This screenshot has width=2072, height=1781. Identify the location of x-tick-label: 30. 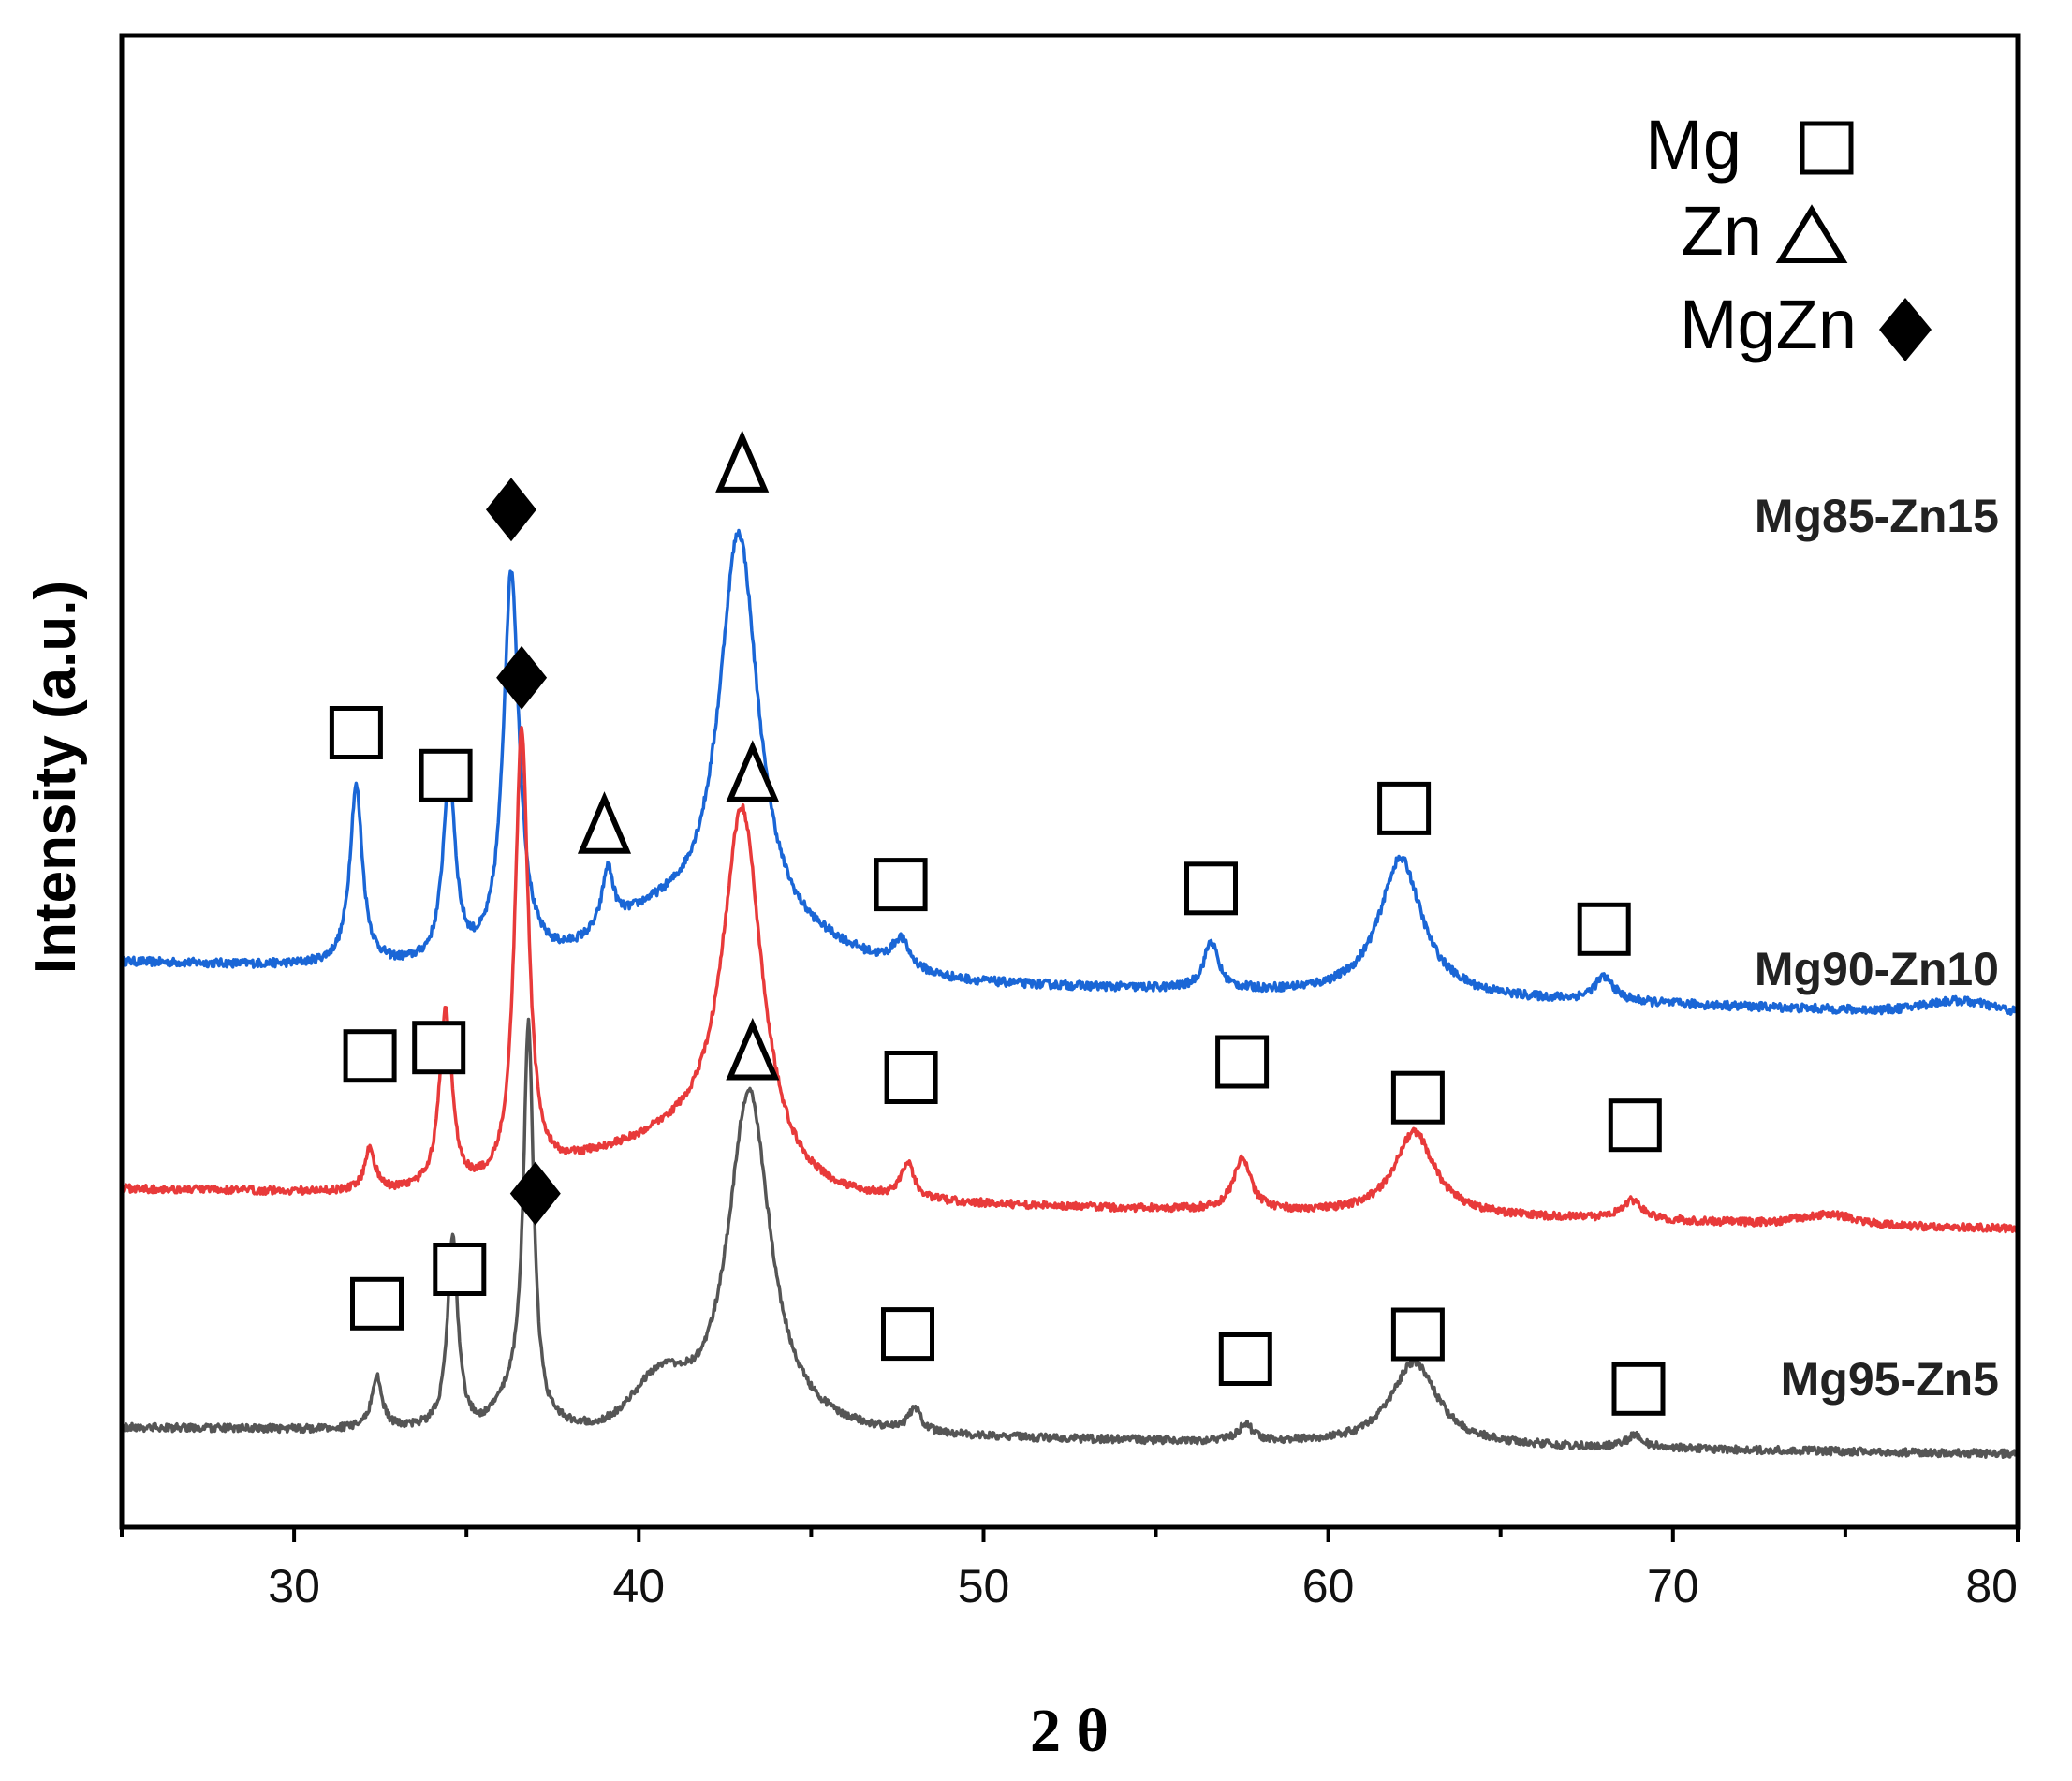
(294, 1586).